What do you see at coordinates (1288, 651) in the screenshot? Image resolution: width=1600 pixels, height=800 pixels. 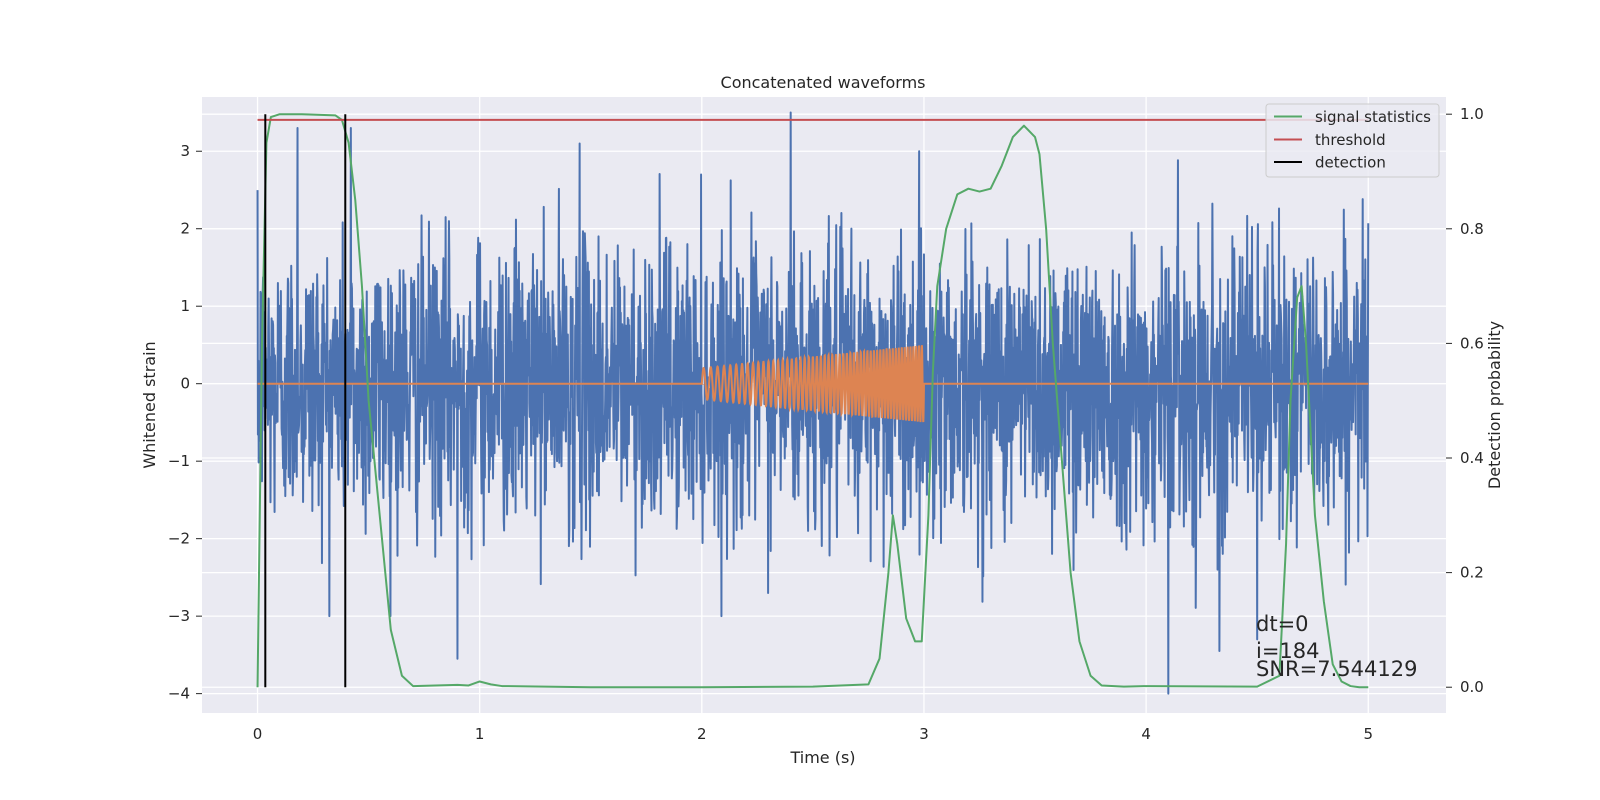 I see `annotation-i: i=184` at bounding box center [1288, 651].